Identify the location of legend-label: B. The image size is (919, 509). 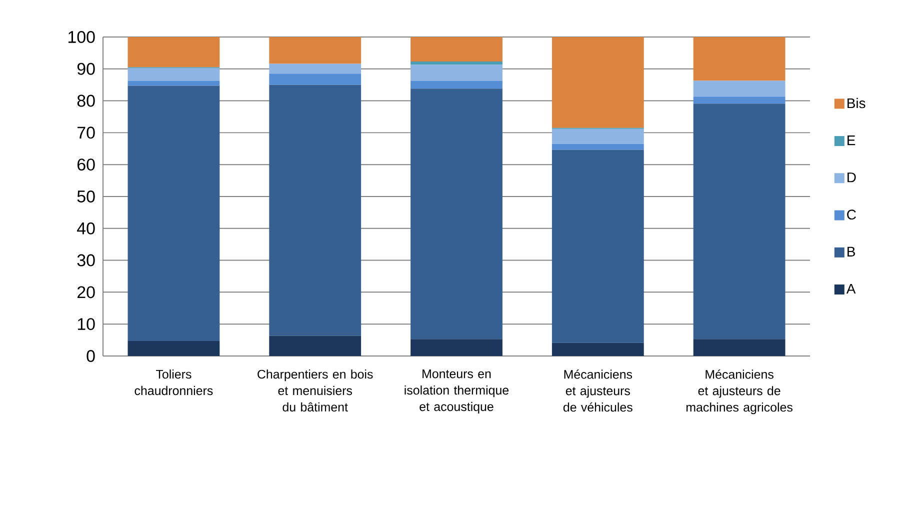
(851, 251).